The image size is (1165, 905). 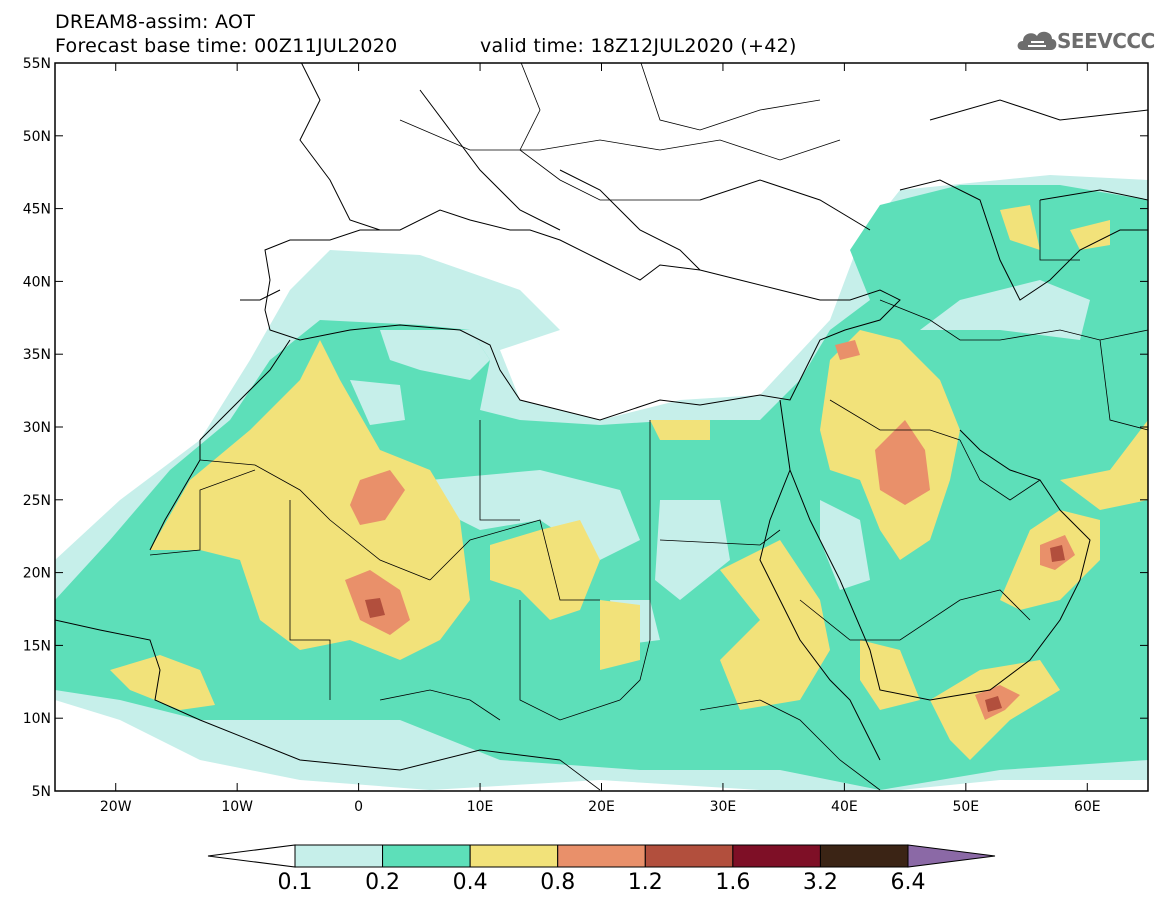 What do you see at coordinates (645, 882) in the screenshot?
I see `colorbar-label: 1.2` at bounding box center [645, 882].